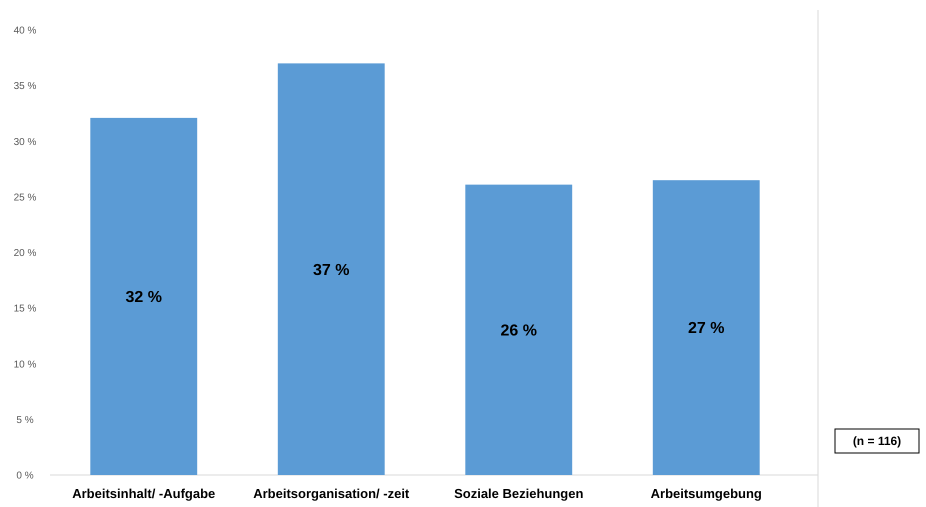 The image size is (926, 507). Describe the element at coordinates (25, 309) in the screenshot. I see `y-tick-label: 15 %` at that location.